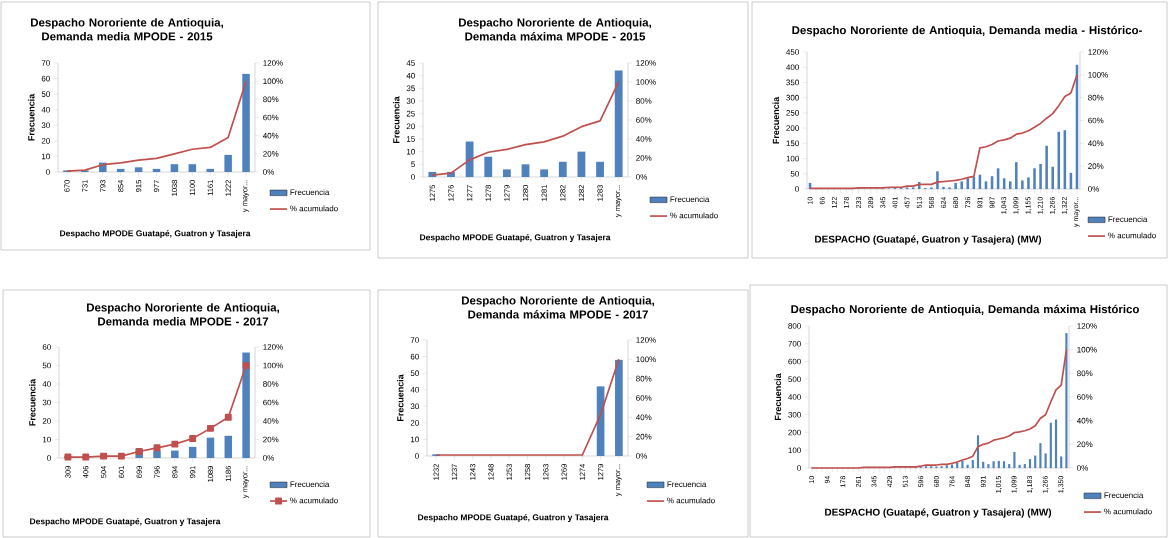  Describe the element at coordinates (127, 29) in the screenshot. I see `chart-title: Despacho Nororiente de Antioquia, Demanda media MPODE - 2015` at that location.